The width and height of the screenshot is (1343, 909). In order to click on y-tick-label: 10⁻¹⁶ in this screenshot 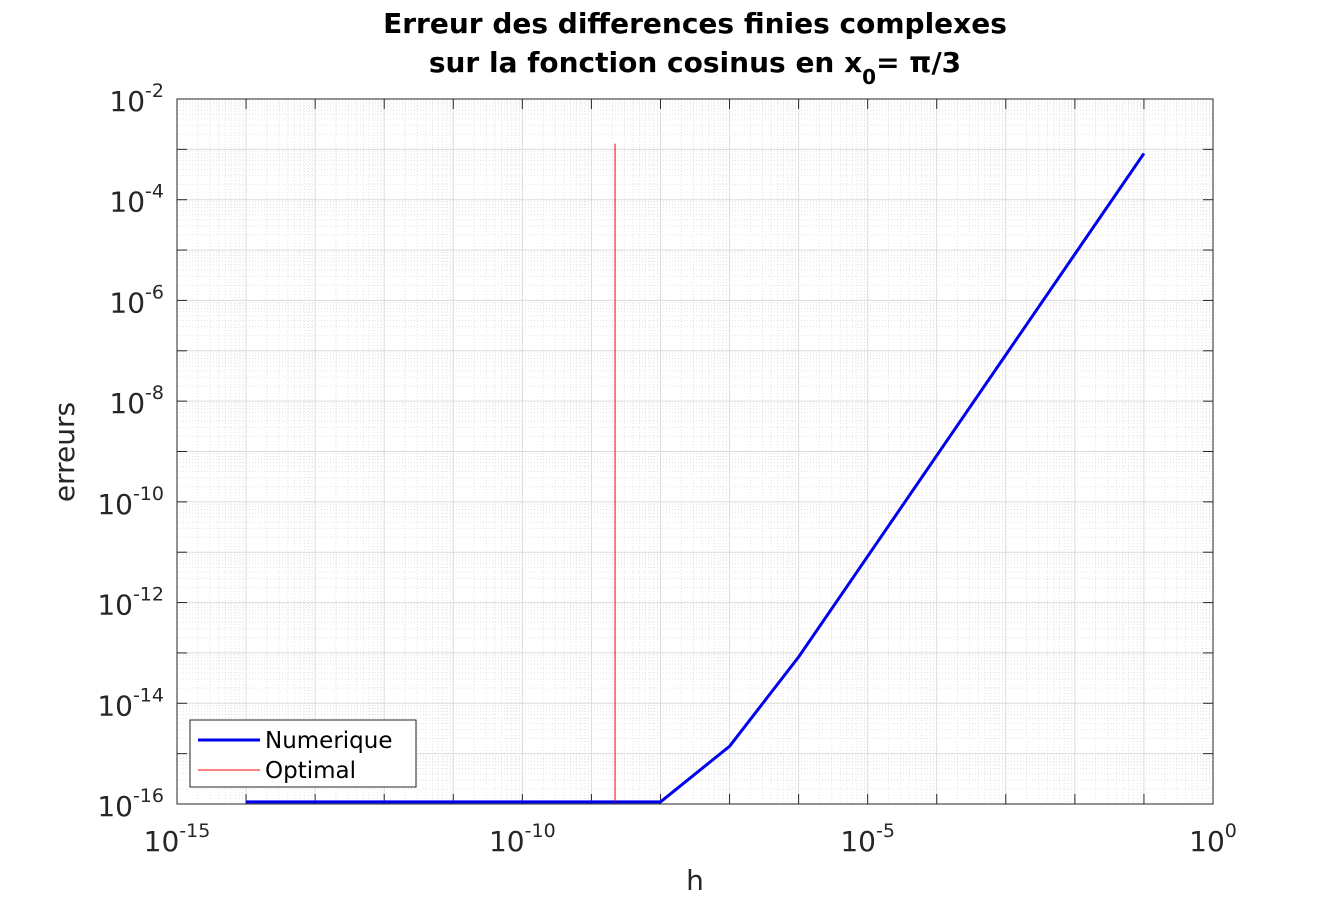, I will do `click(130, 804)`.